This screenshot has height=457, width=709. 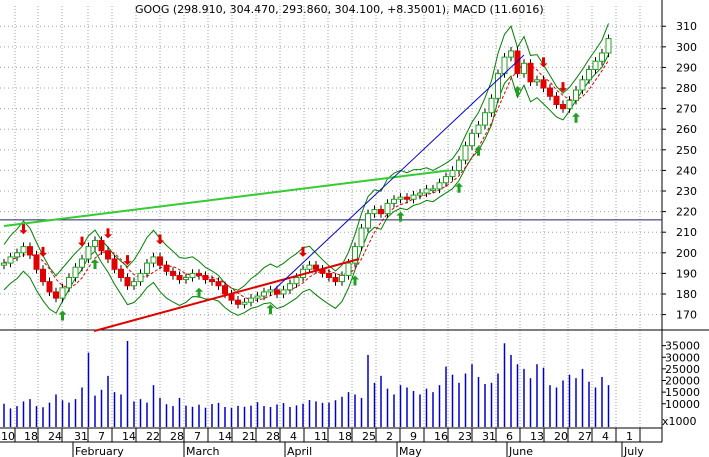 I want to click on month-label: June, so click(x=520, y=451).